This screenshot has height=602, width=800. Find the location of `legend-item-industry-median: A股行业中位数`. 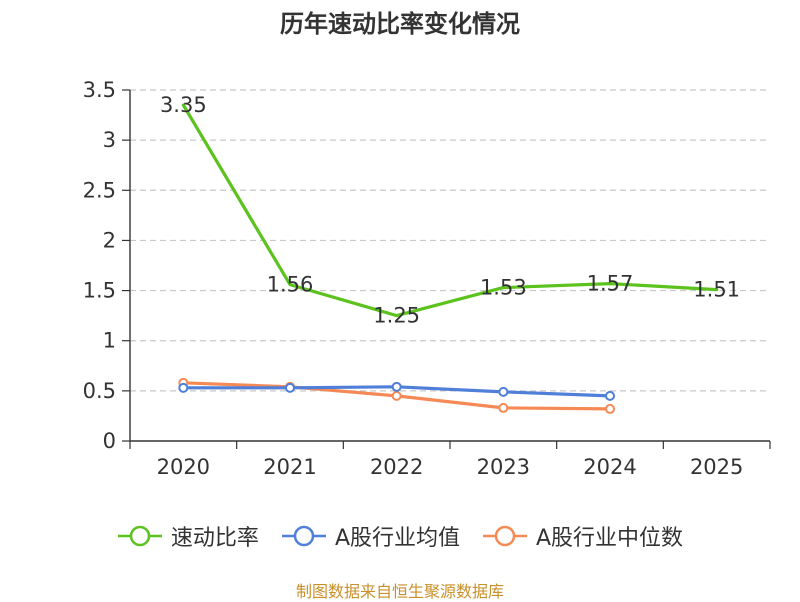

legend-item-industry-median: A股行业中位数 is located at coordinates (582, 536).